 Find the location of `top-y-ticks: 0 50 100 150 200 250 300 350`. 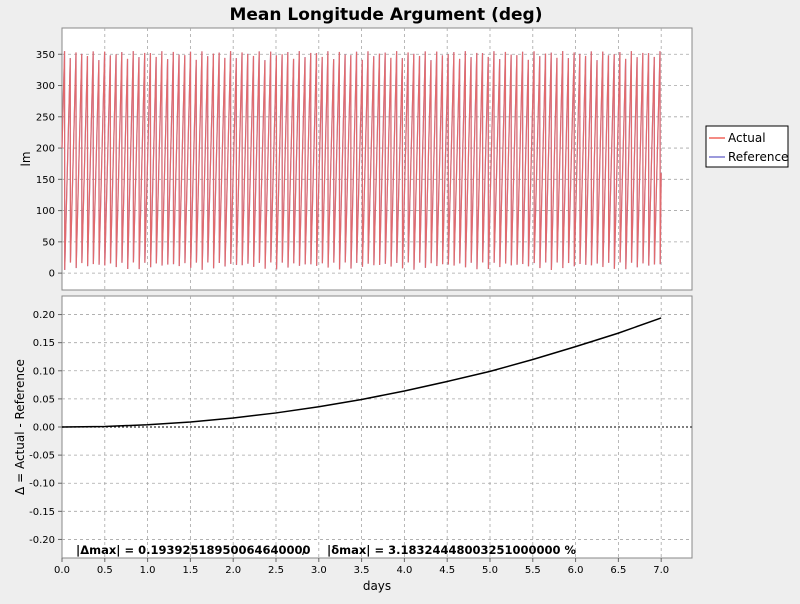

top-y-ticks: 0 50 100 150 200 250 300 350 is located at coordinates (49, 165).